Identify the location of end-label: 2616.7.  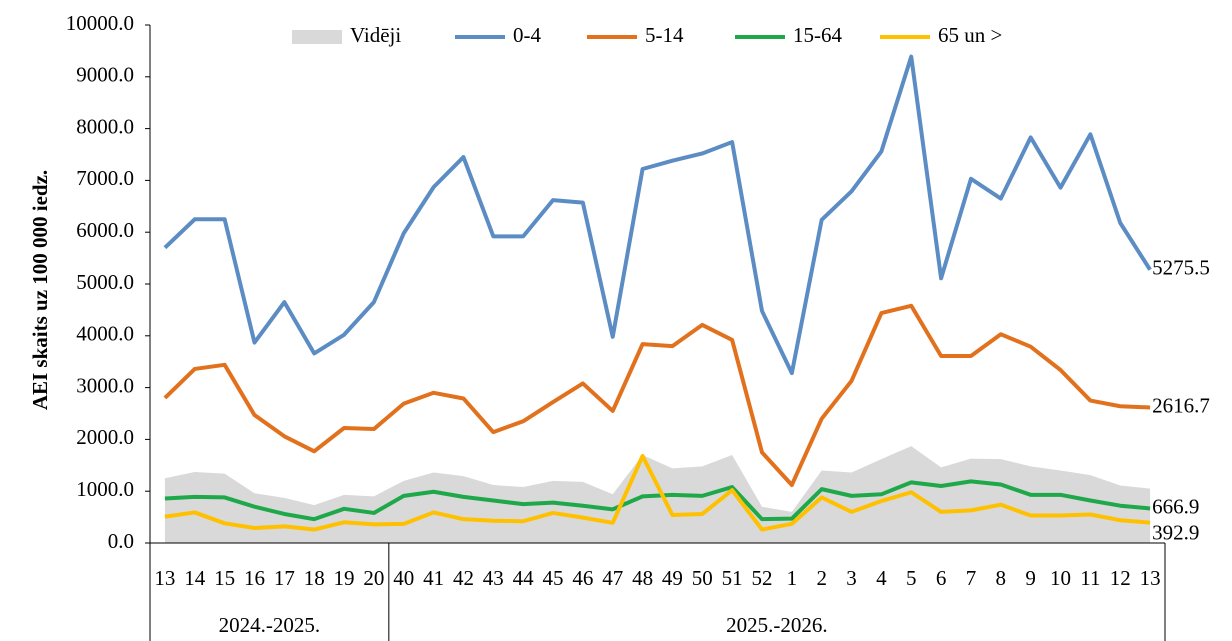
(1181, 405).